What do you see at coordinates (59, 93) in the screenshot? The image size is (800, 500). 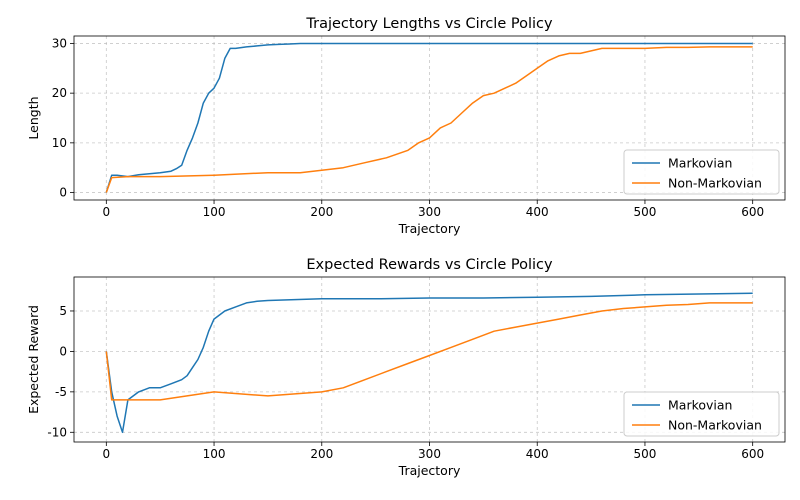 I see `y-tick-label: 20` at bounding box center [59, 93].